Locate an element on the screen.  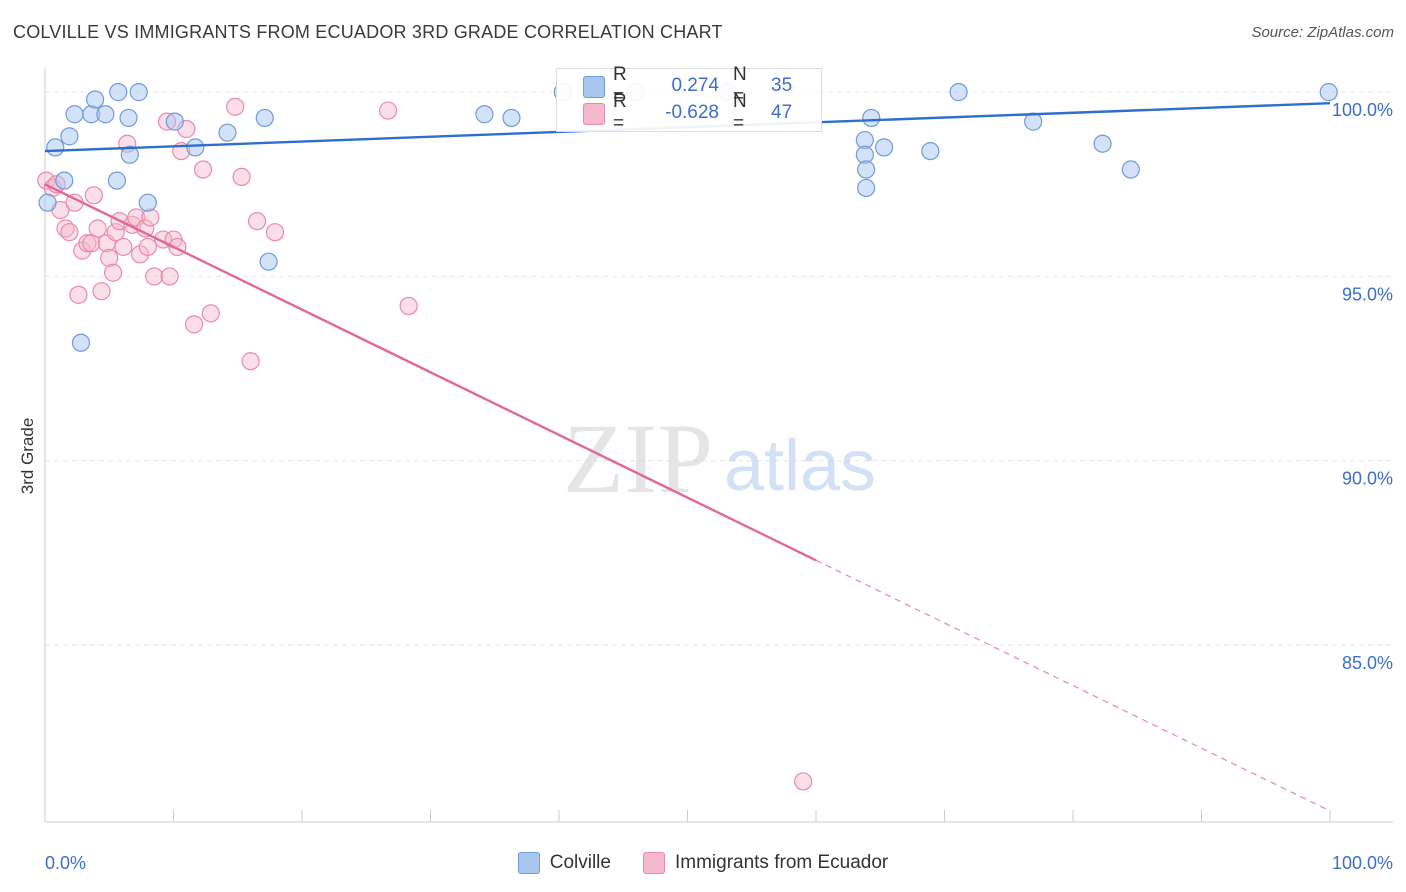
y-tick-labels: 100.0% 95.0% 90.0% 85.0% is located at coordinates (1362, 386).